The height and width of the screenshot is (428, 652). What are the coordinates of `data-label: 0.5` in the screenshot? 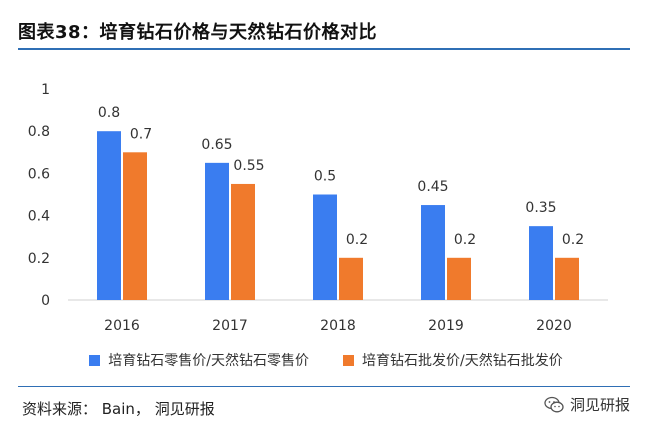 It's located at (325, 177).